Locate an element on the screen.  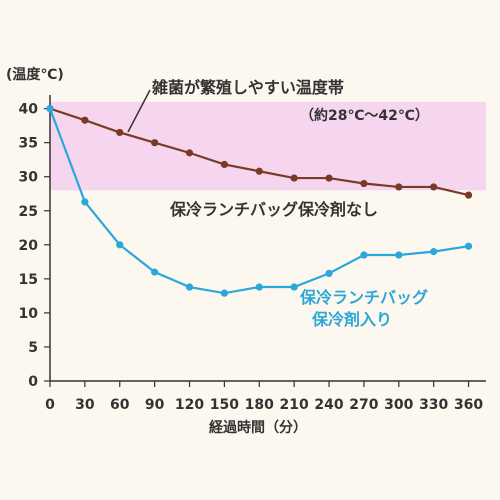
y-tick-label: 30 is located at coordinates (29, 178).